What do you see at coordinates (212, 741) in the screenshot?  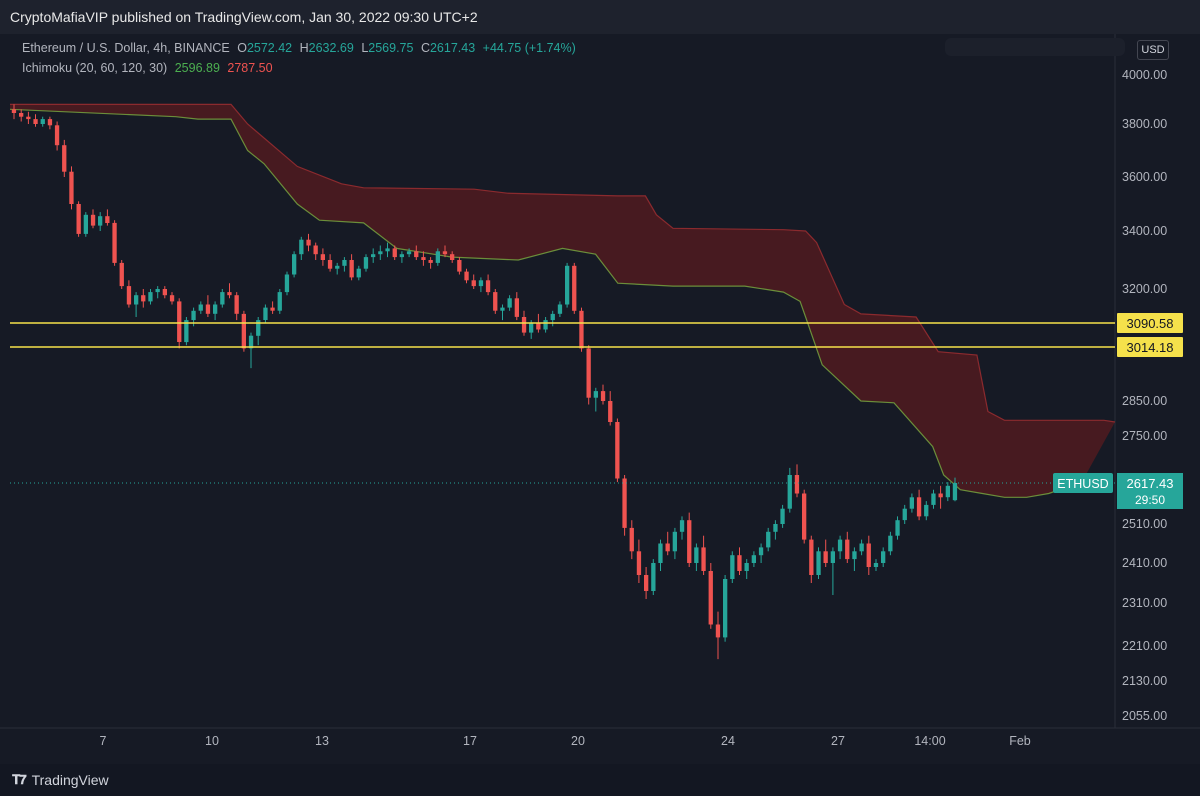 I see `x-tick-label: 10` at bounding box center [212, 741].